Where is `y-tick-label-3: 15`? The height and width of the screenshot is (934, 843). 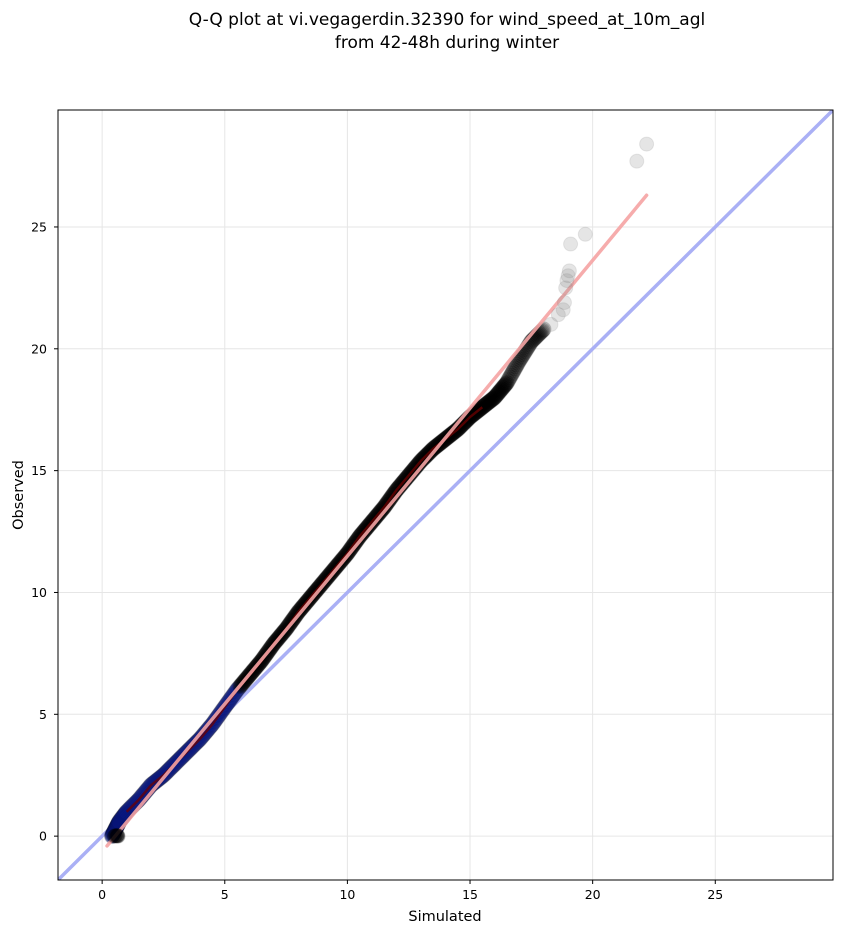 y-tick-label-3: 15 is located at coordinates (39, 470).